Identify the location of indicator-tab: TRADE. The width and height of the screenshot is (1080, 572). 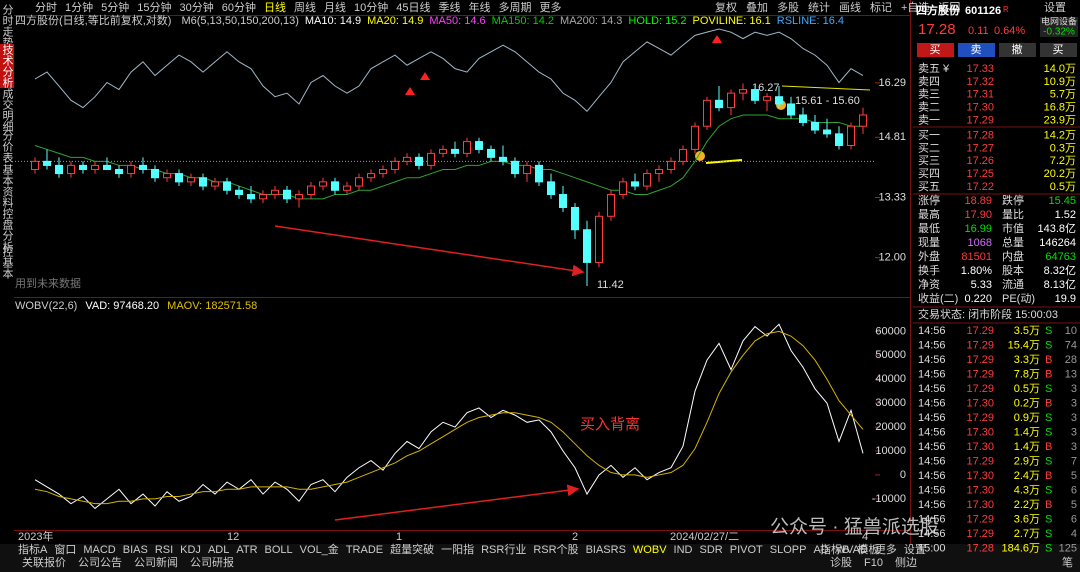
(364, 550).